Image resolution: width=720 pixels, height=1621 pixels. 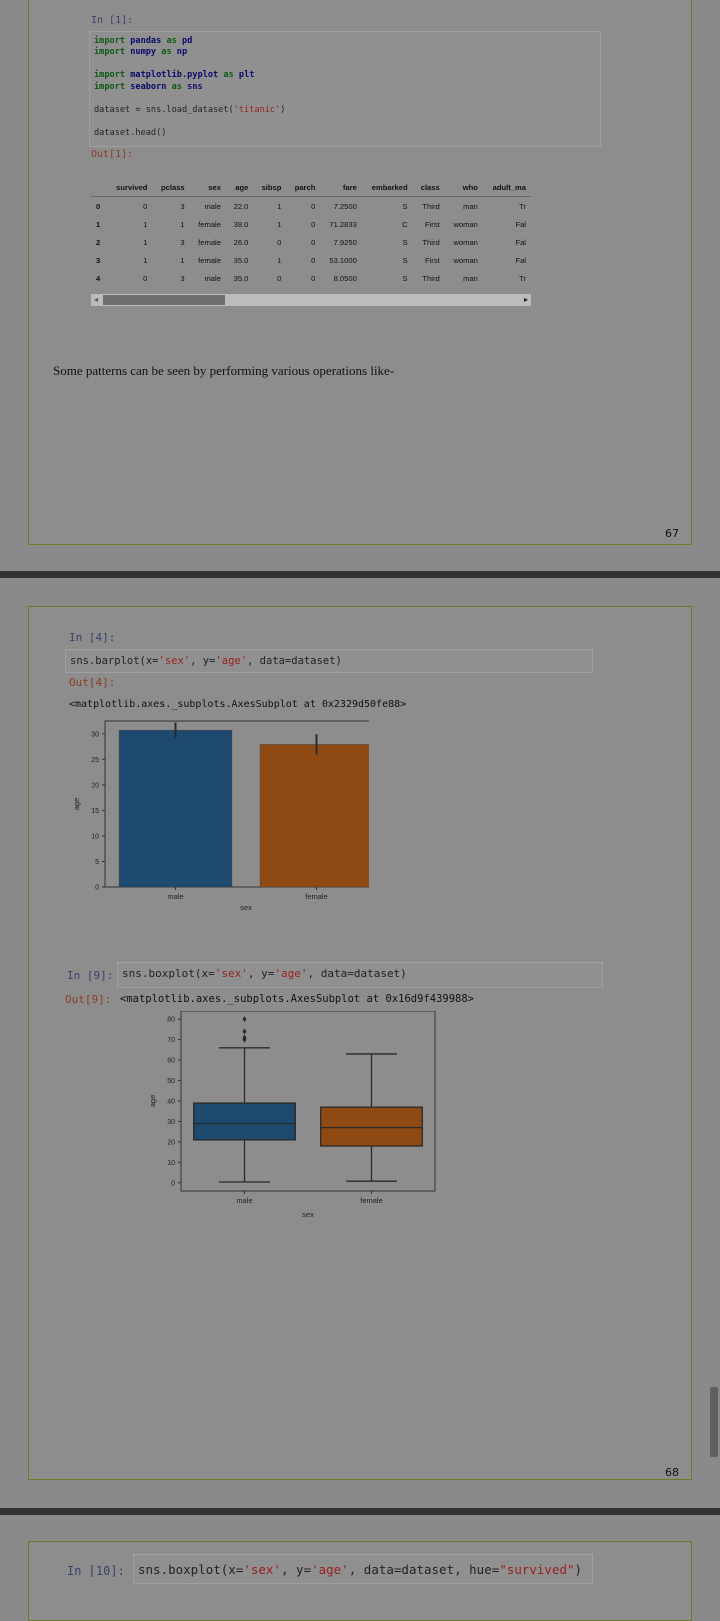 I want to click on box-plot: 0 10 20 30 40 50 60 70 80 male female sex age, so click(x=292, y=1115).